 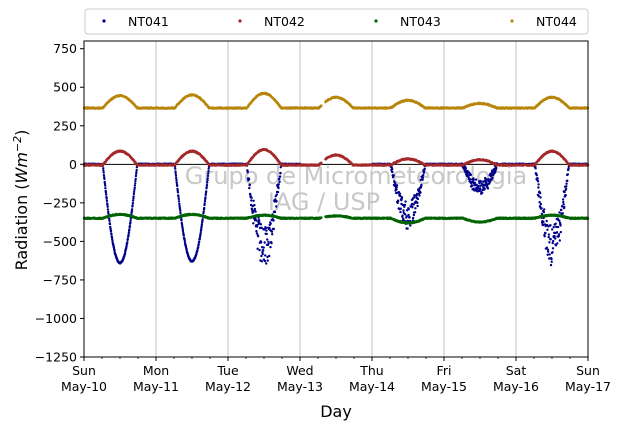 What do you see at coordinates (543, 21) in the screenshot?
I see `legend-item-nt044: NT044` at bounding box center [543, 21].